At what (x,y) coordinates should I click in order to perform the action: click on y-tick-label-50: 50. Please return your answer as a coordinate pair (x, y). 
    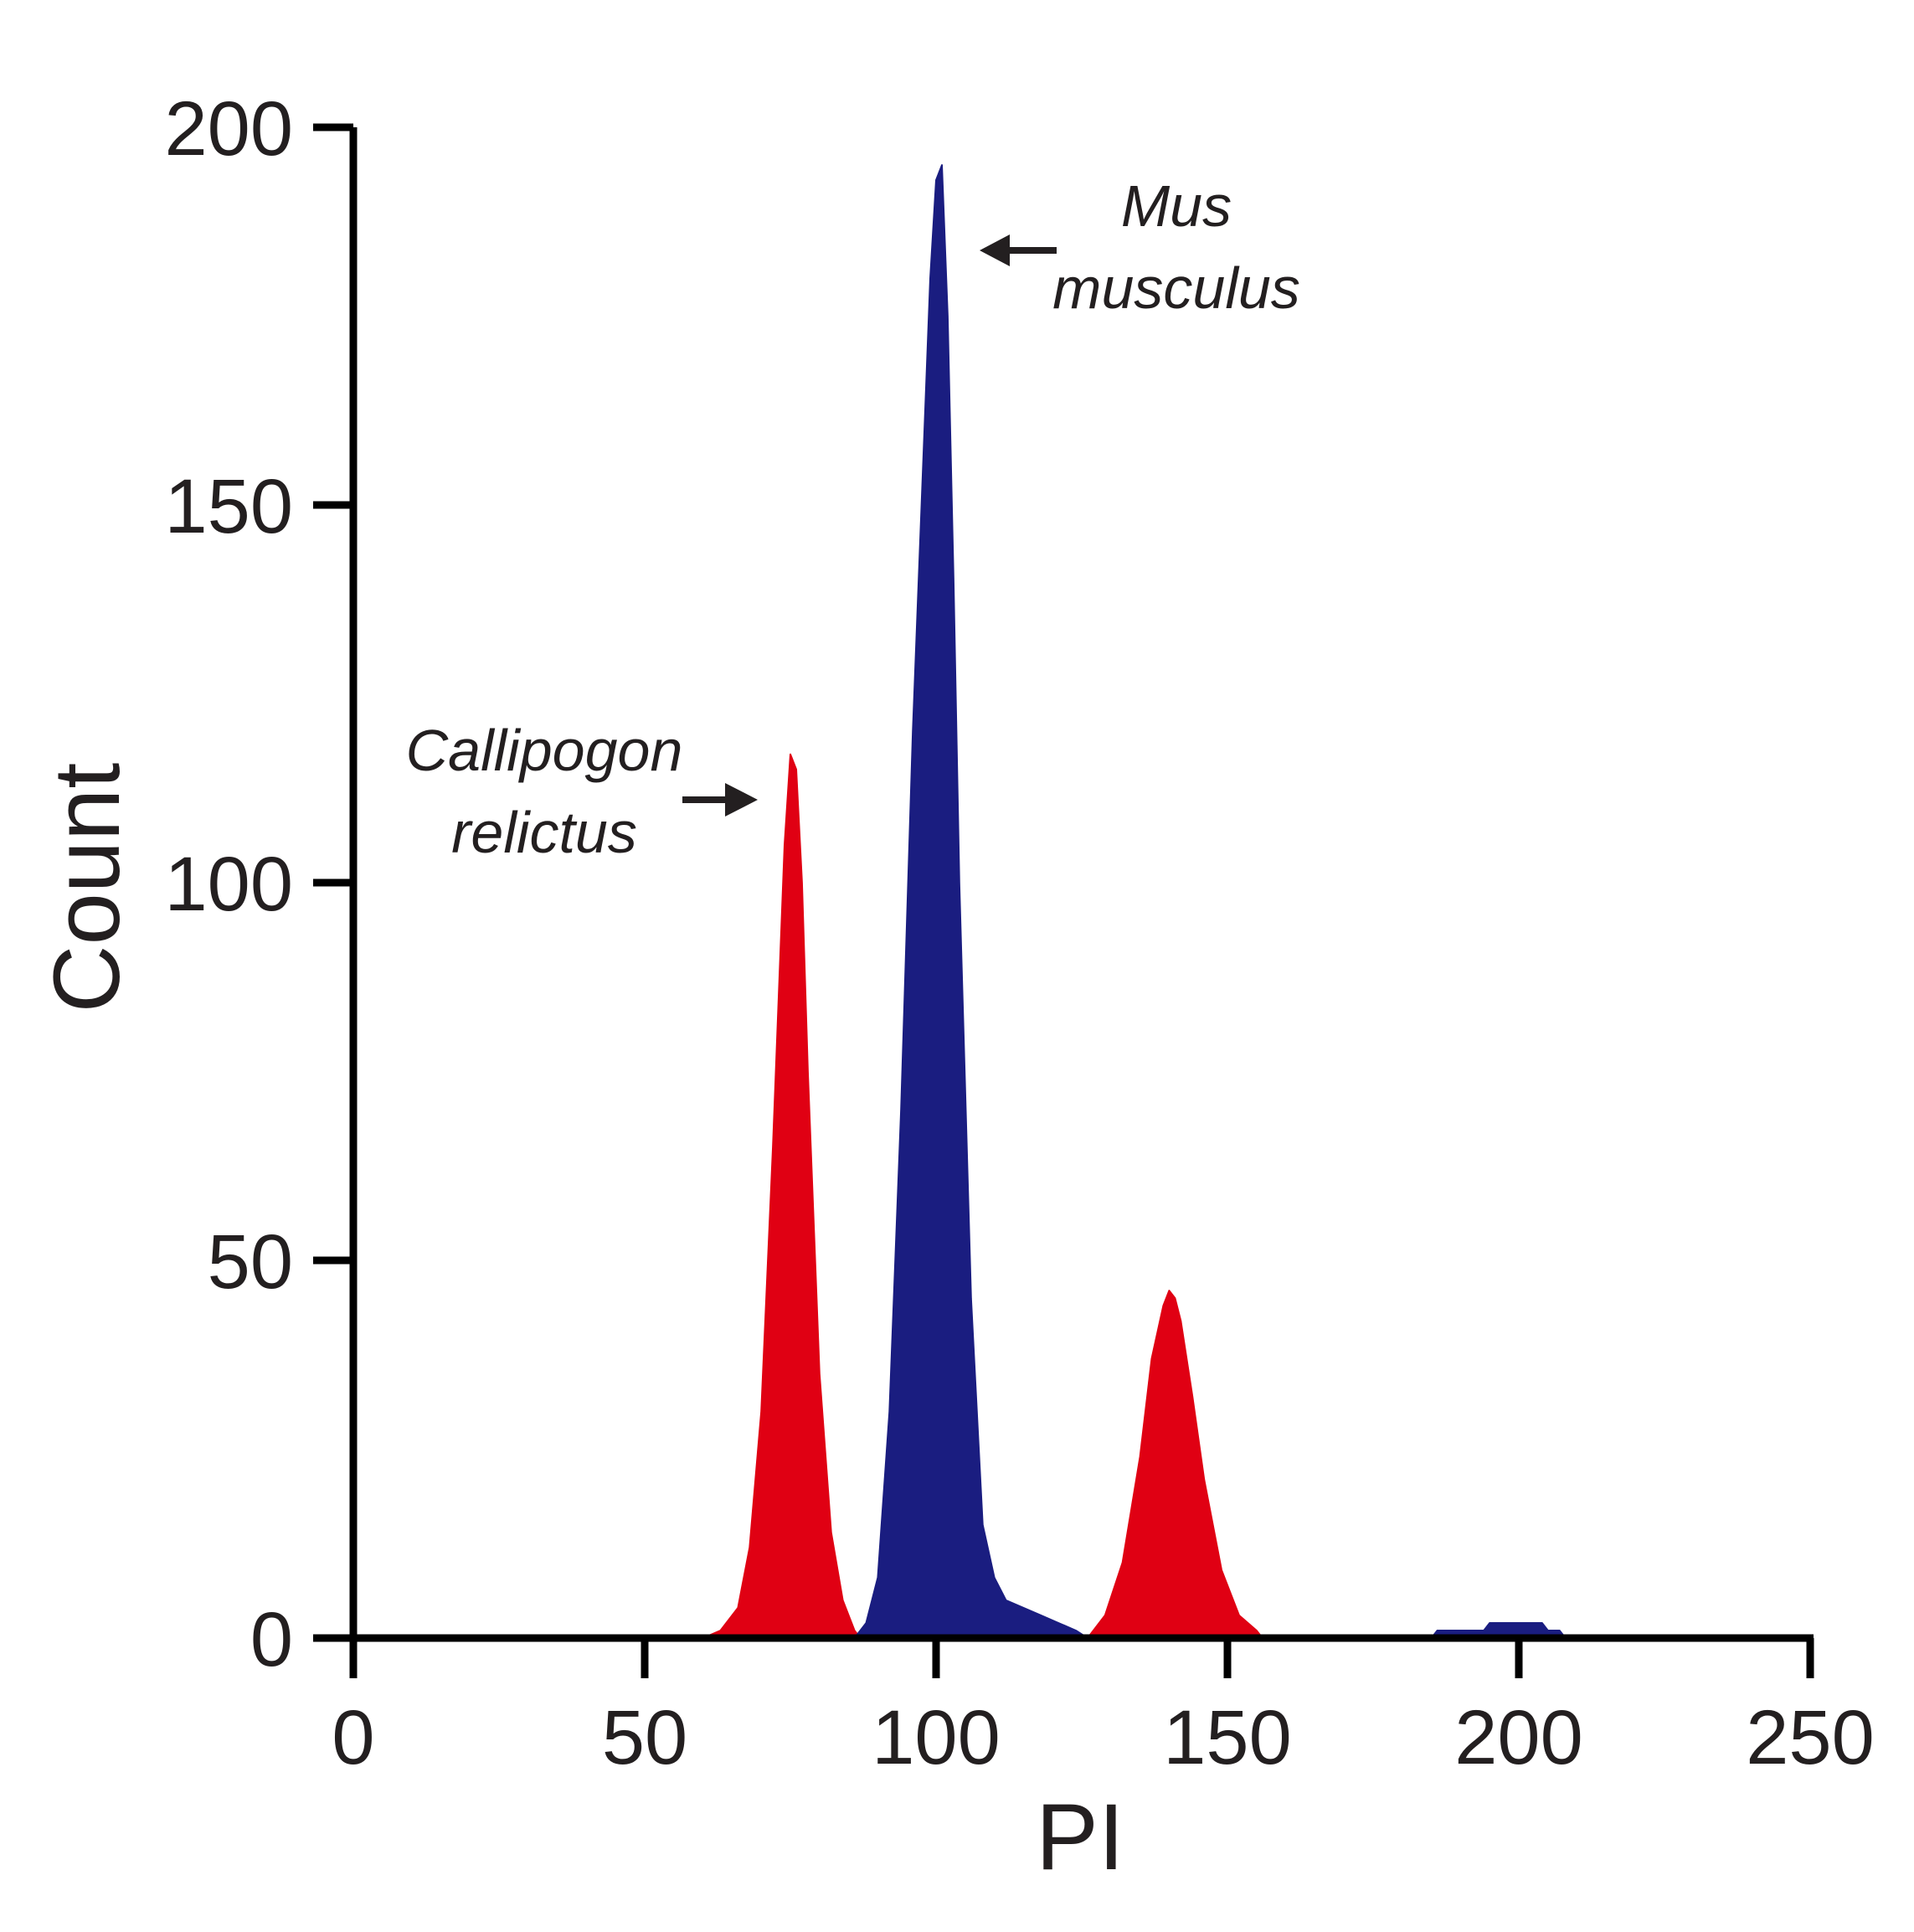
    Looking at the image, I should click on (250, 1262).